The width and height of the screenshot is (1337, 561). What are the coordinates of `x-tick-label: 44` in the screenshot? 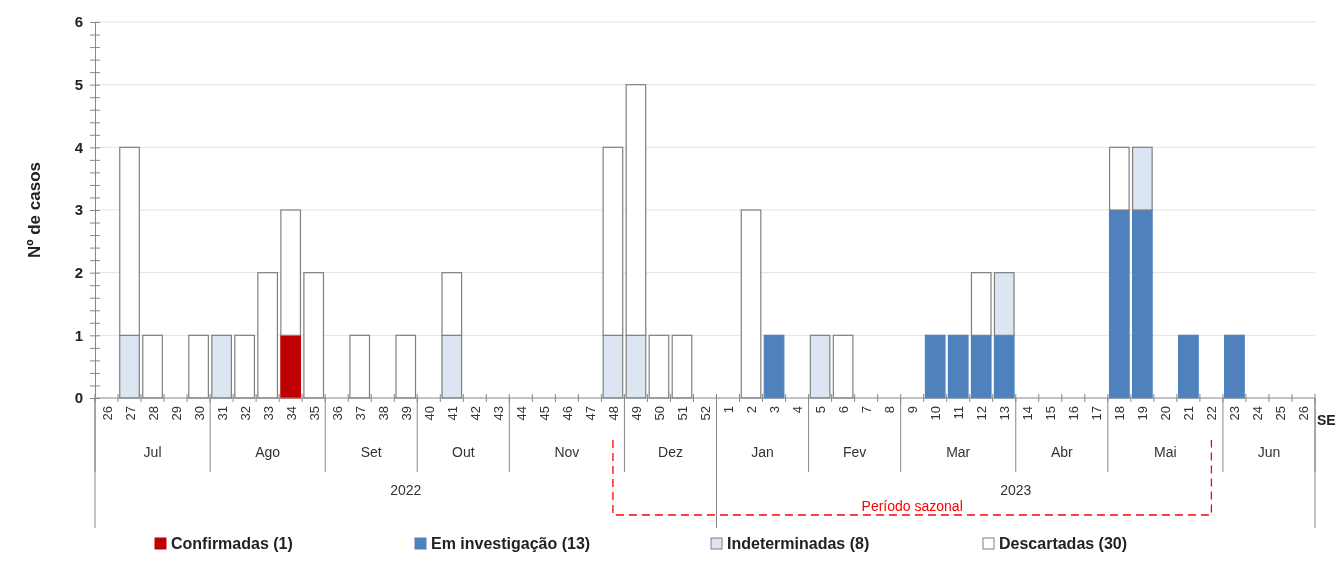 It's located at (521, 413).